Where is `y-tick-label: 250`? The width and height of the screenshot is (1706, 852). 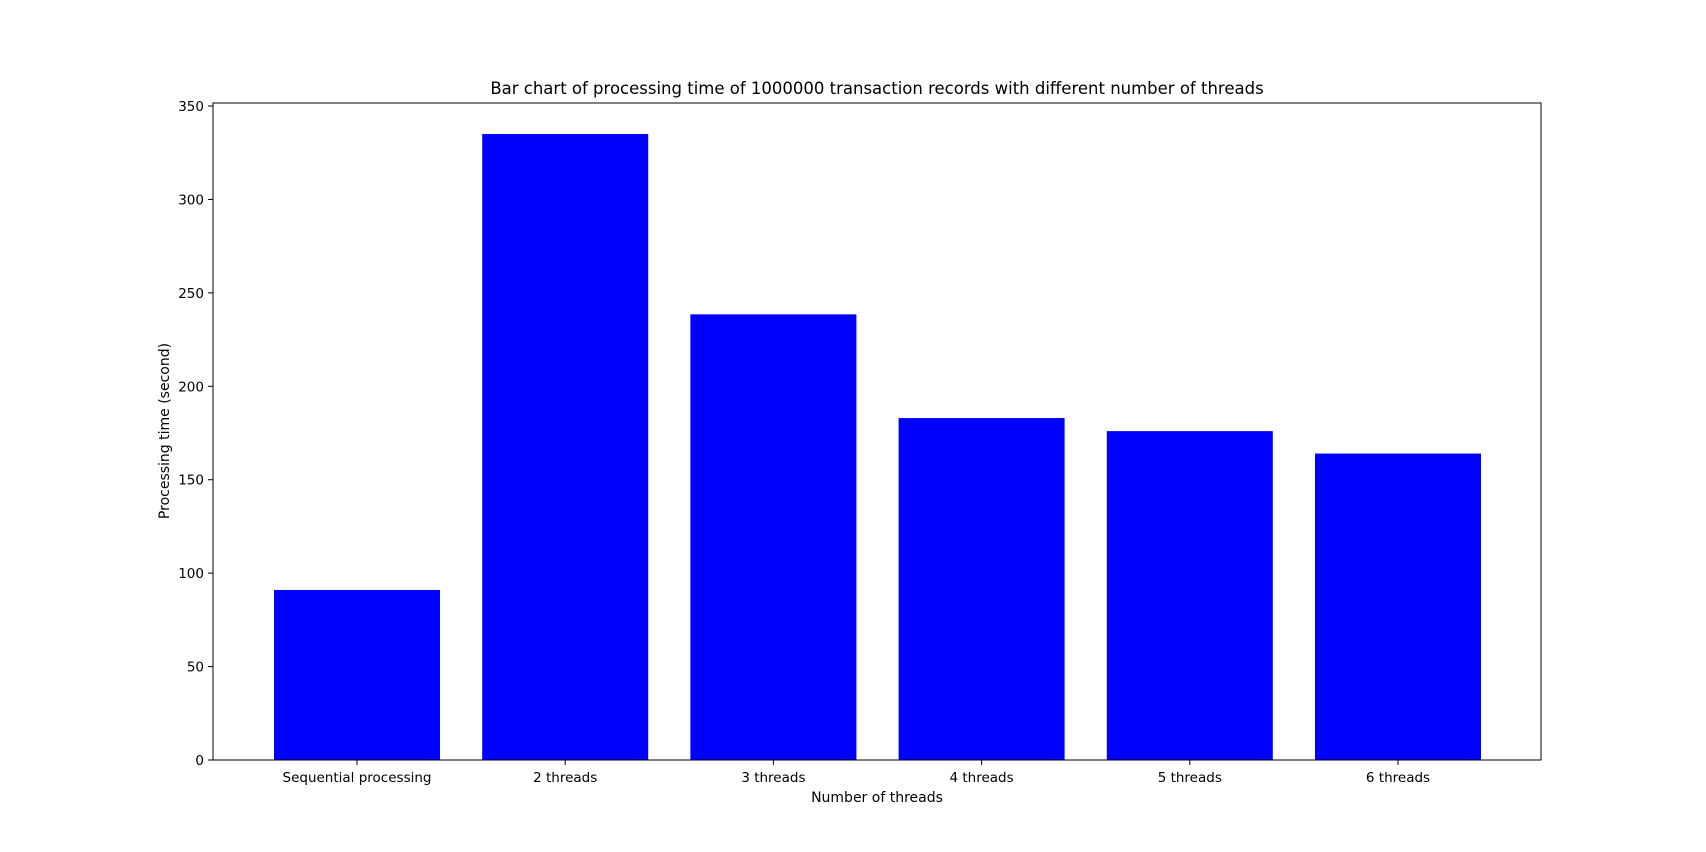 y-tick-label: 250 is located at coordinates (191, 294).